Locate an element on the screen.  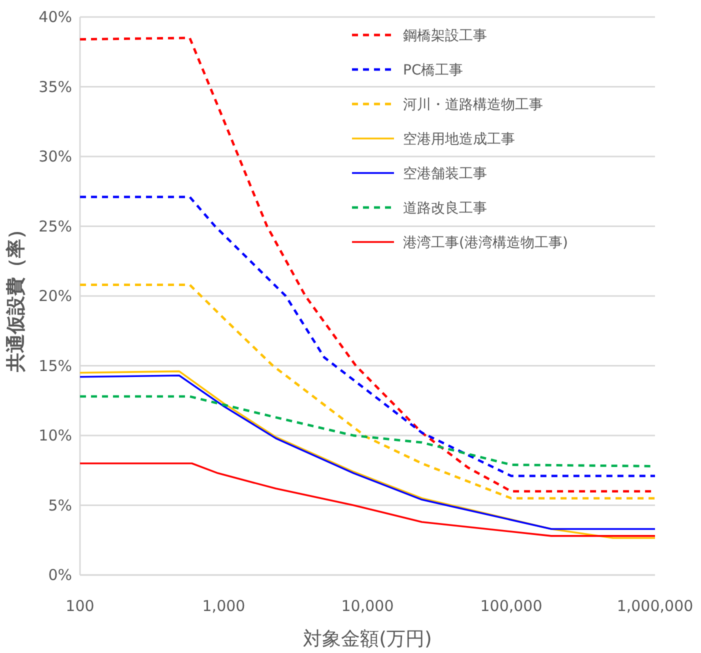
x-axis-title: 対象金額(万円) is located at coordinates (367, 639).